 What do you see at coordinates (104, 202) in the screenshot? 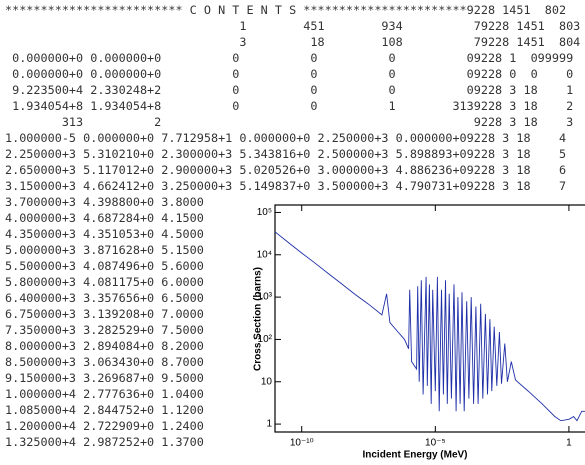
I see `text-line: 3.700000+3 4.398800+0 3.8000` at bounding box center [104, 202].